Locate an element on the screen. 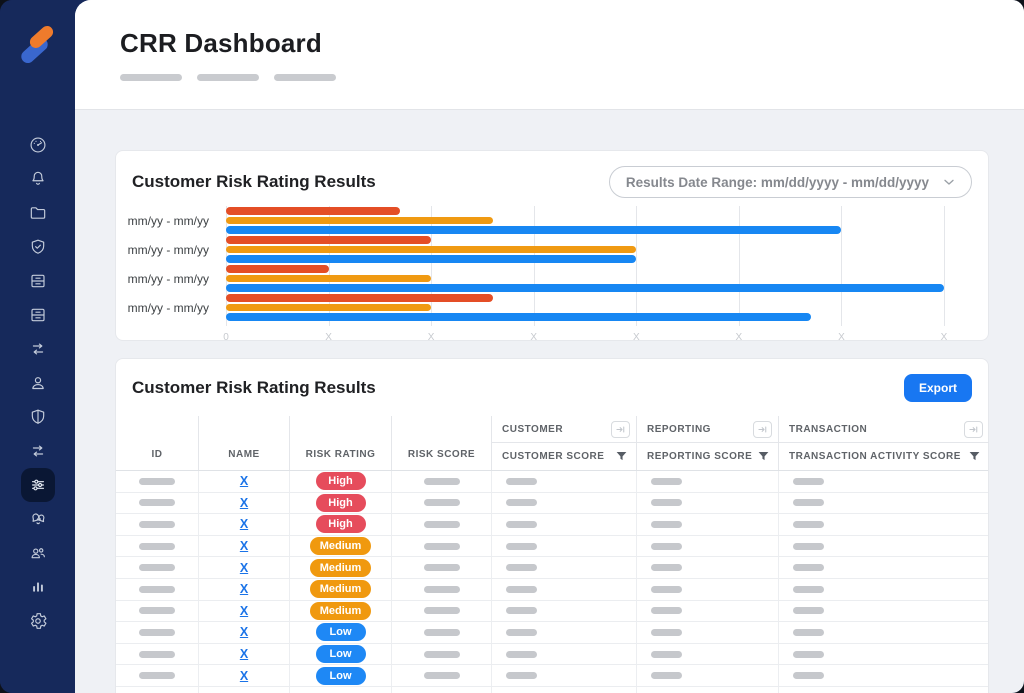 The image size is (1024, 693). app-logo is located at coordinates (38, 45).